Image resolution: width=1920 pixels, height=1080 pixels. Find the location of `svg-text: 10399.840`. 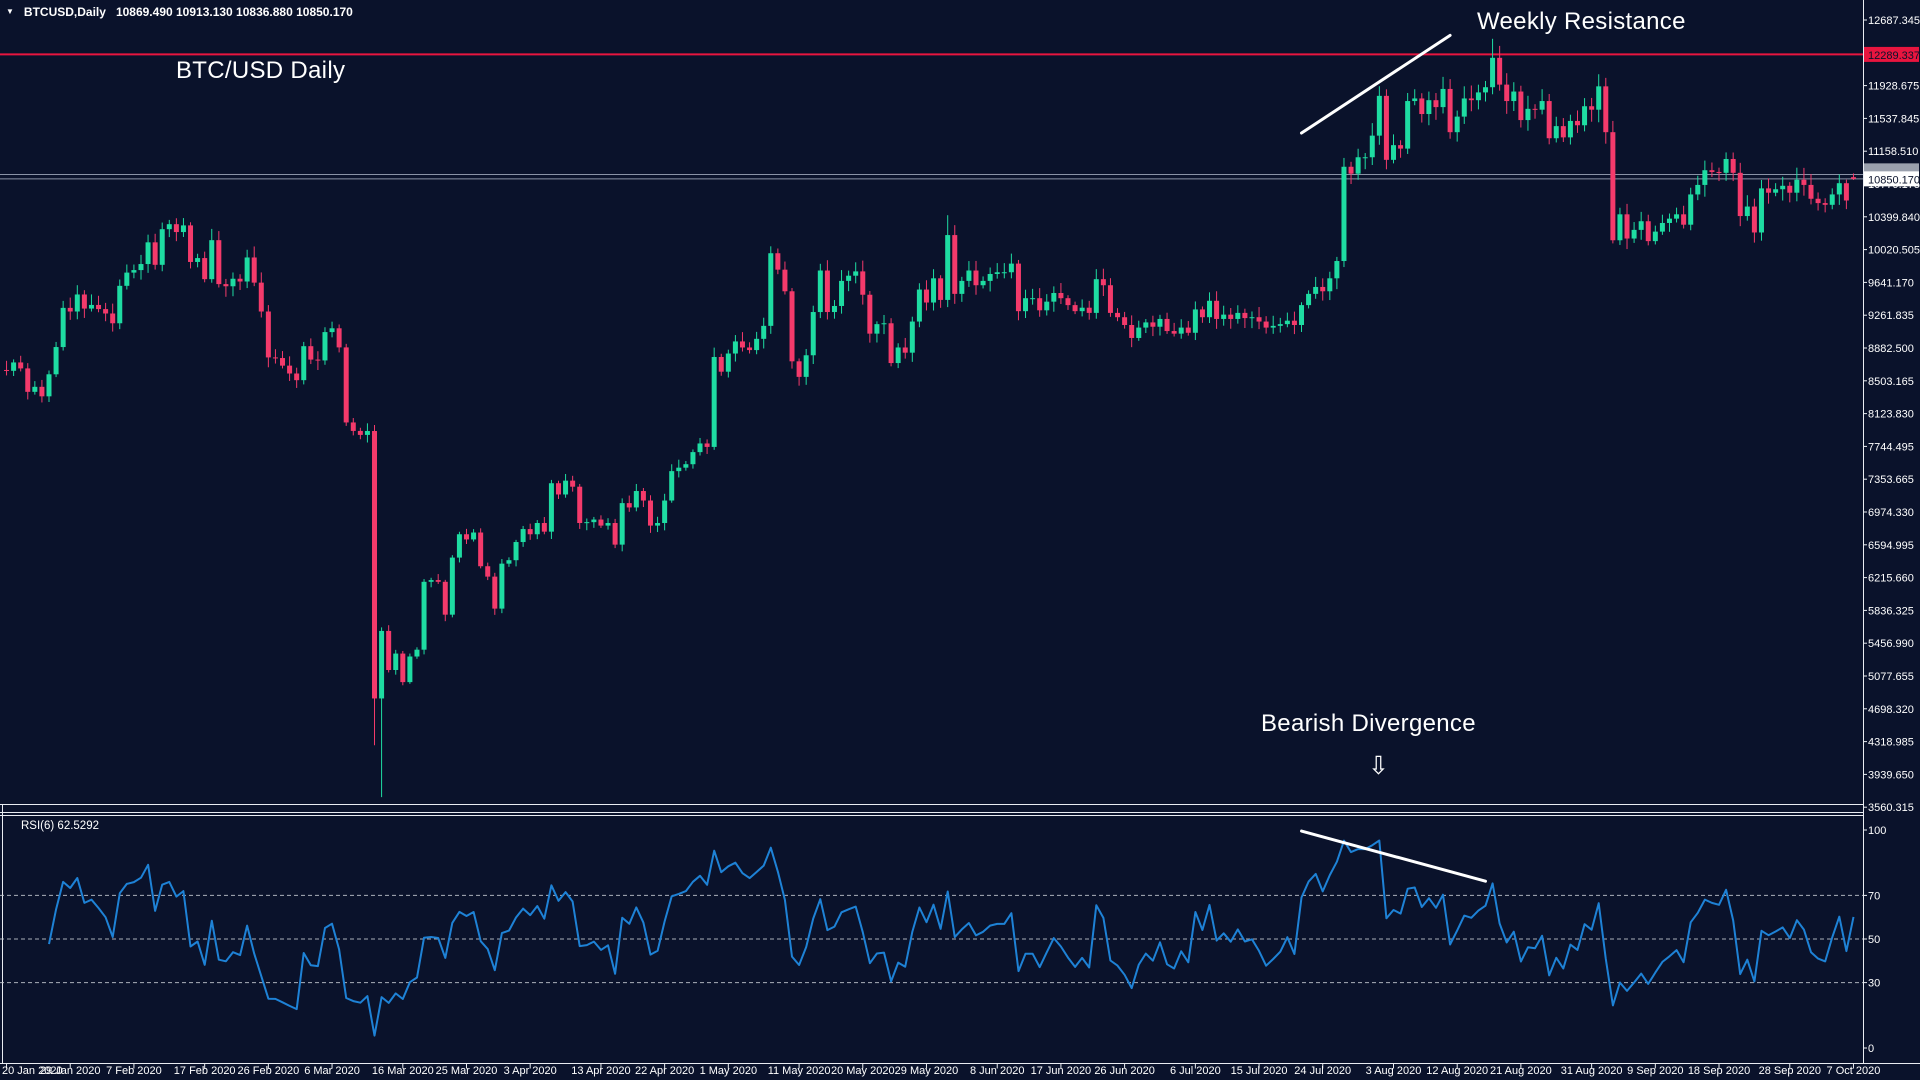

svg-text: 10399.840 is located at coordinates (1894, 218).